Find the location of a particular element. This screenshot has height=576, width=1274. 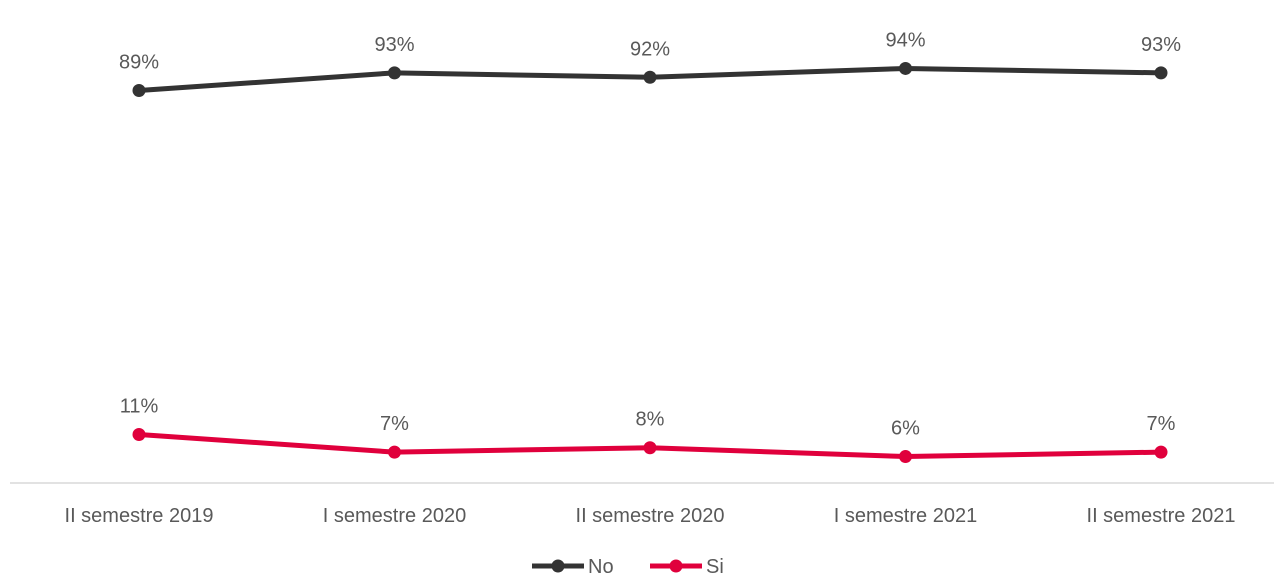

legend-label-no: No is located at coordinates (601, 566).